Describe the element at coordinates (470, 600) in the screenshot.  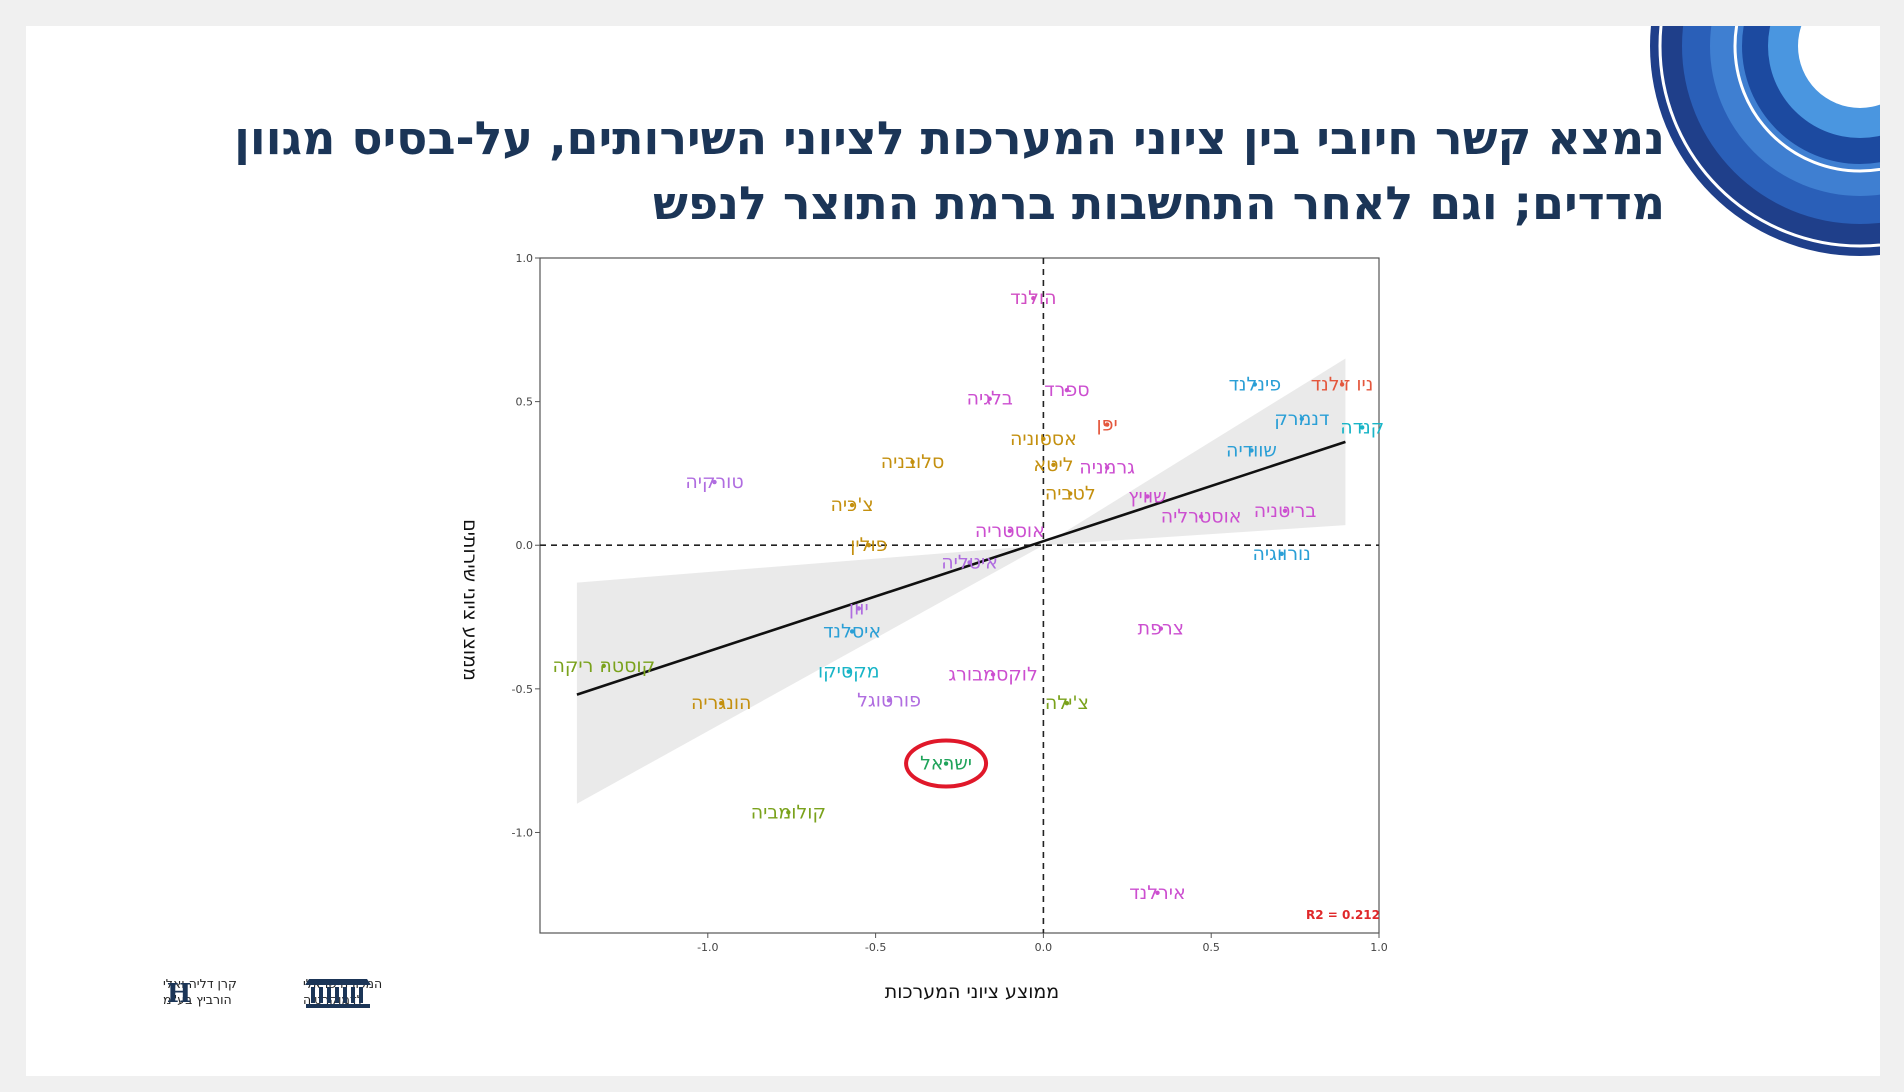
I see `y-axis-label: ממוצע ציוני שירותים` at that location.